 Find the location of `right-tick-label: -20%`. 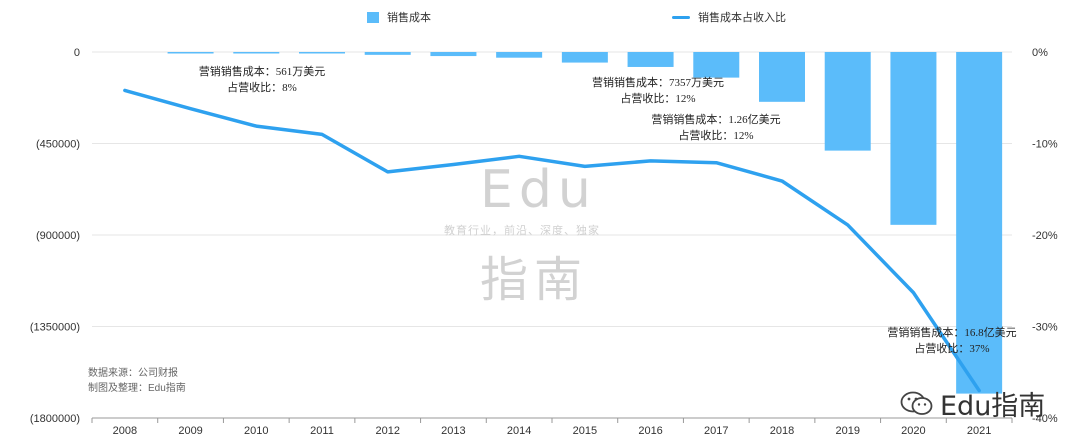

right-tick-label: -20% is located at coordinates (1045, 236).